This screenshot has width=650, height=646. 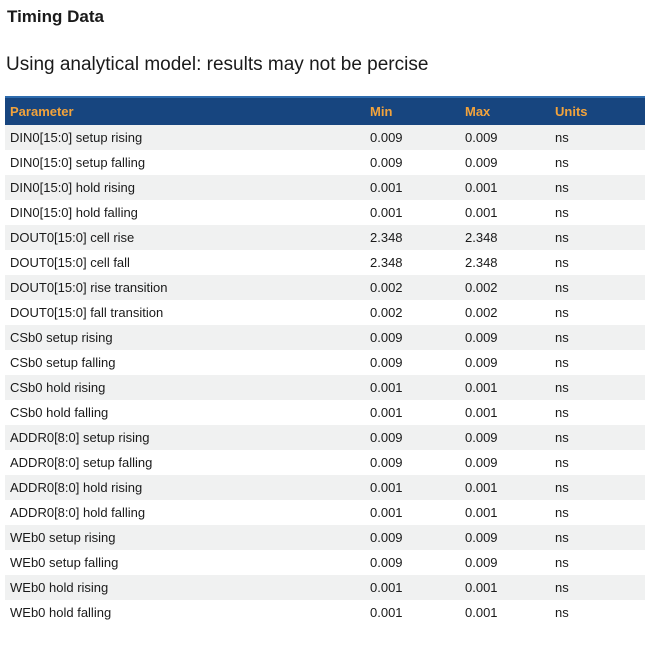 What do you see at coordinates (325, 237) in the screenshot?
I see `table-row: DOUT0[15:0] cell rise 2.348 2.348 ns` at bounding box center [325, 237].